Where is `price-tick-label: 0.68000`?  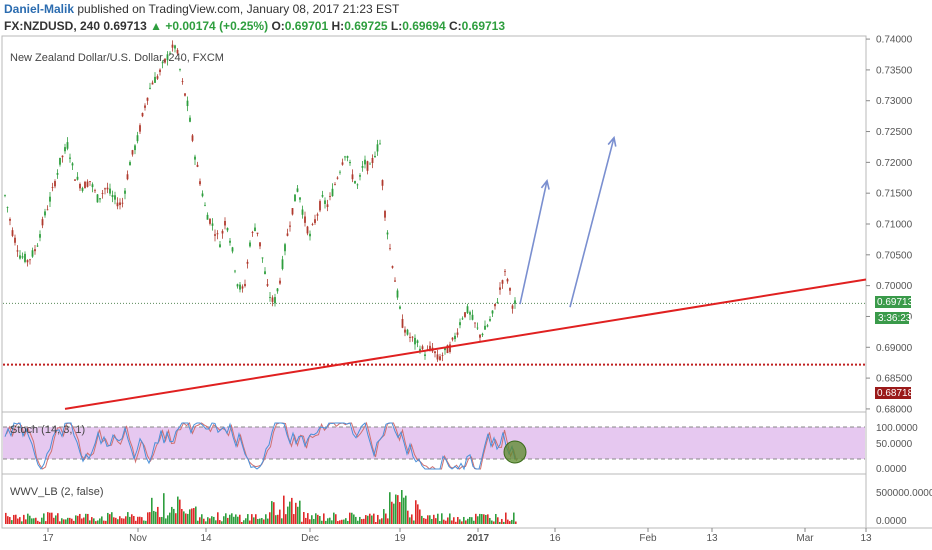 price-tick-label: 0.68000 is located at coordinates (894, 409).